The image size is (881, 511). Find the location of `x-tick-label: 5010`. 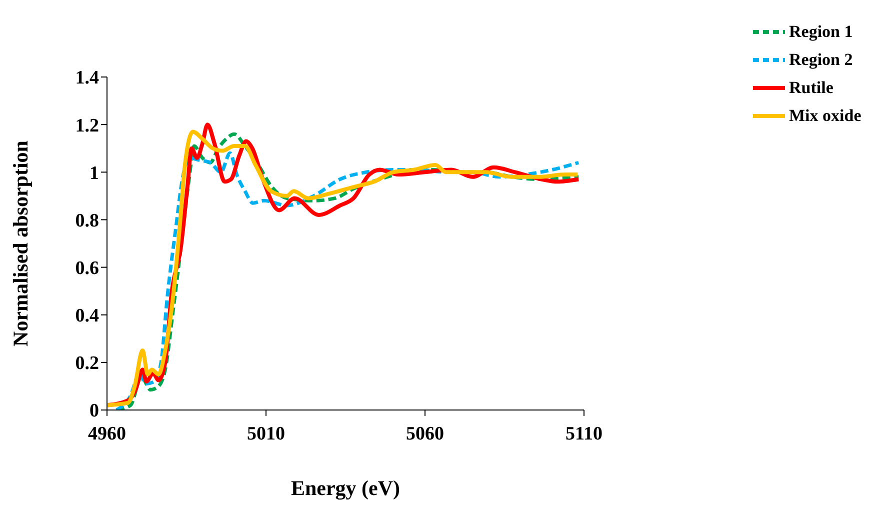

x-tick-label: 5010 is located at coordinates (266, 433).